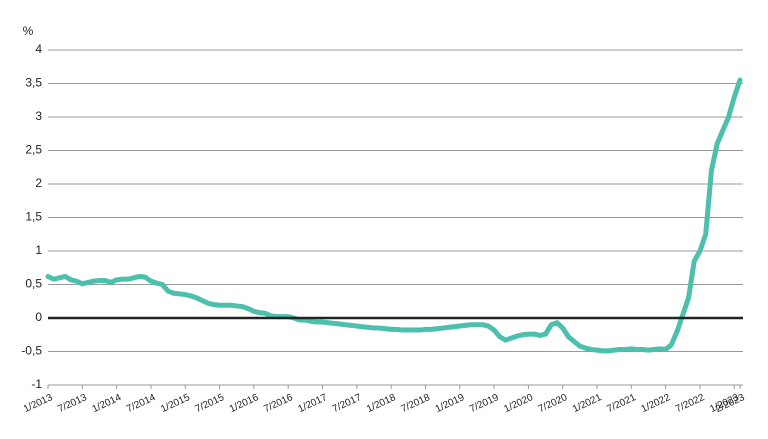 Image resolution: width=768 pixels, height=439 pixels. I want to click on y-tick-label: 3, so click(38, 116).